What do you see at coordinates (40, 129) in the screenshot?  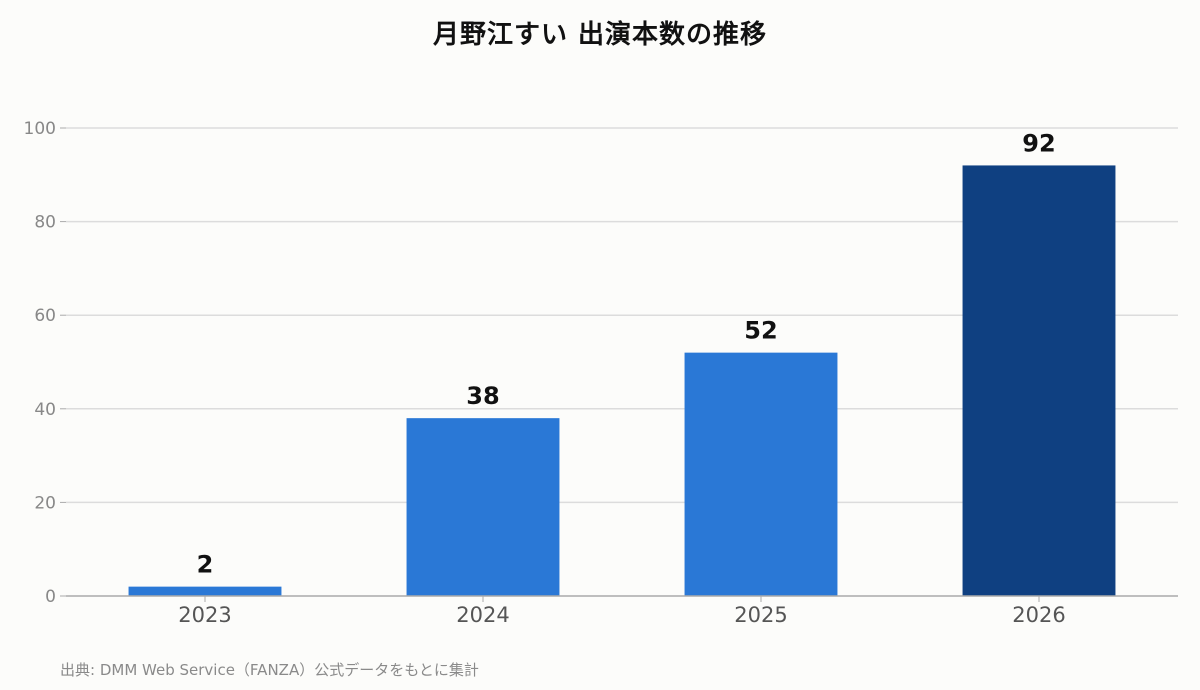 I see `y-tick-label: 100` at bounding box center [40, 129].